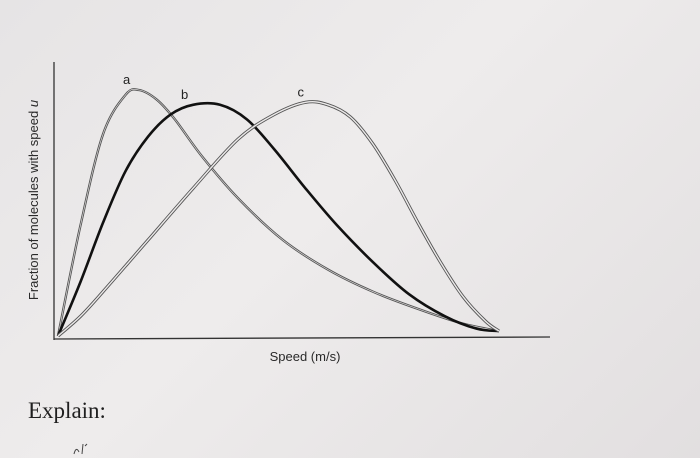 Image resolution: width=700 pixels, height=458 pixels. I want to click on y-axis-label: Fraction of molecules with speed u, so click(33, 200).